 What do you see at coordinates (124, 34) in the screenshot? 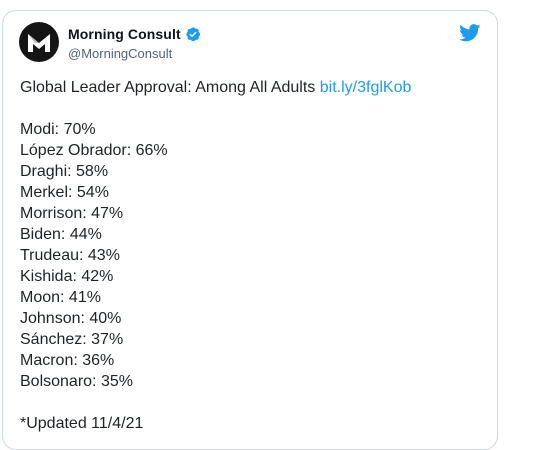
I see `author-name: Morning Consult` at bounding box center [124, 34].